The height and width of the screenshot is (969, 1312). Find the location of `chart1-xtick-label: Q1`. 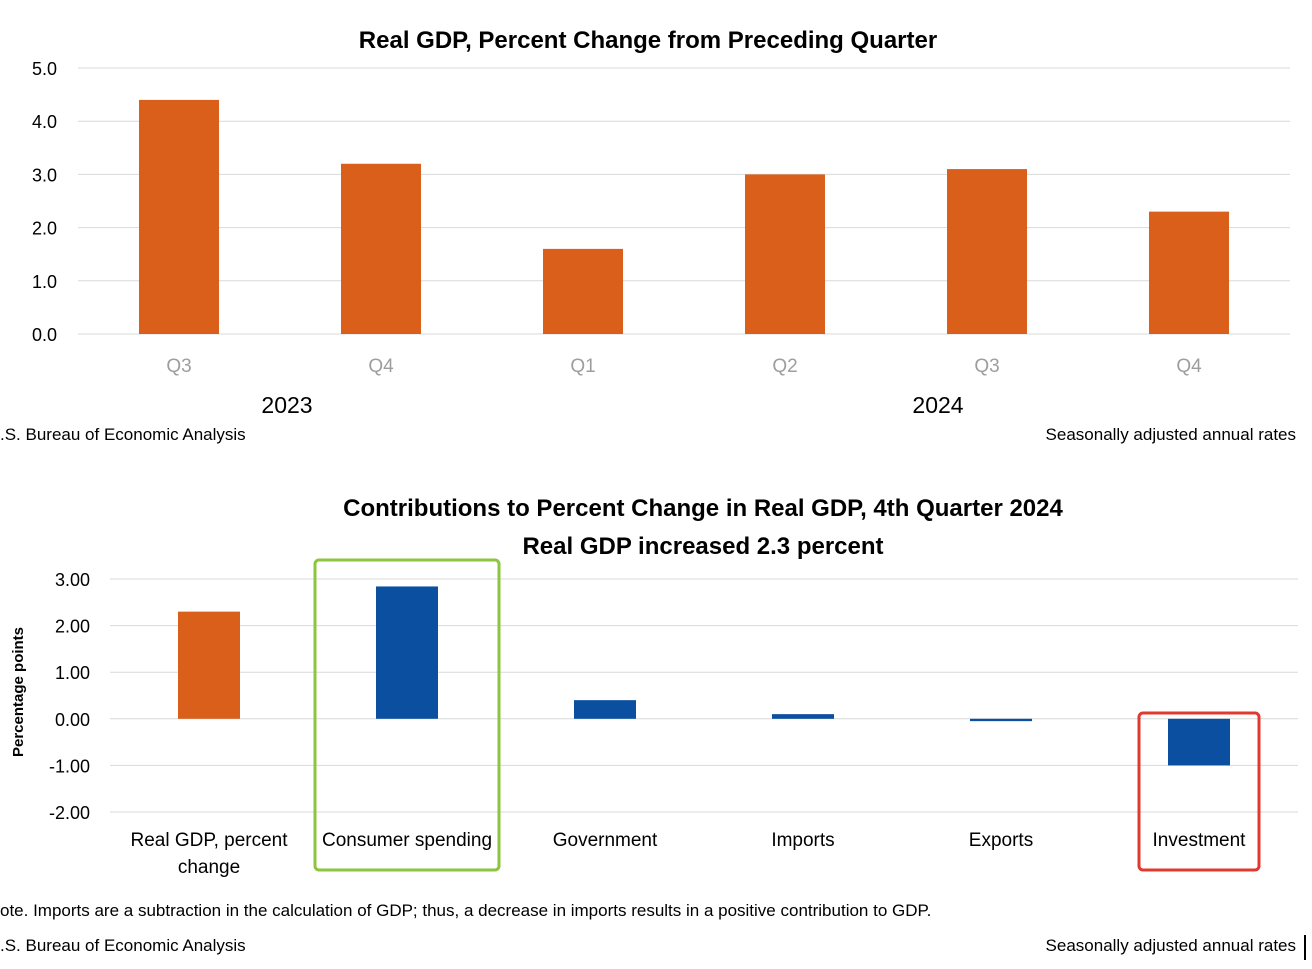

chart1-xtick-label: Q1 is located at coordinates (582, 366).